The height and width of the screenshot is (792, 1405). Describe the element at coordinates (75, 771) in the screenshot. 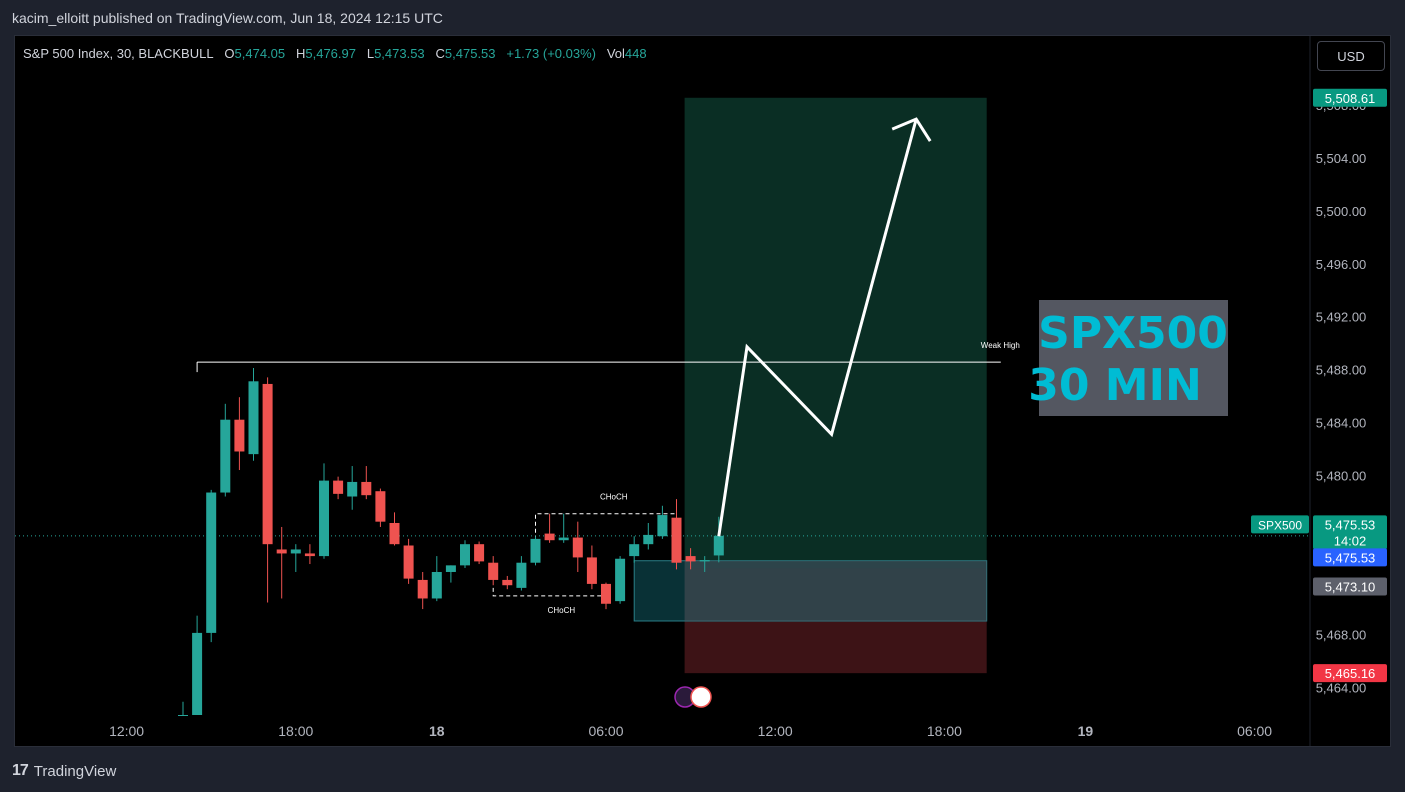

I see `brand-name: TradingView` at that location.